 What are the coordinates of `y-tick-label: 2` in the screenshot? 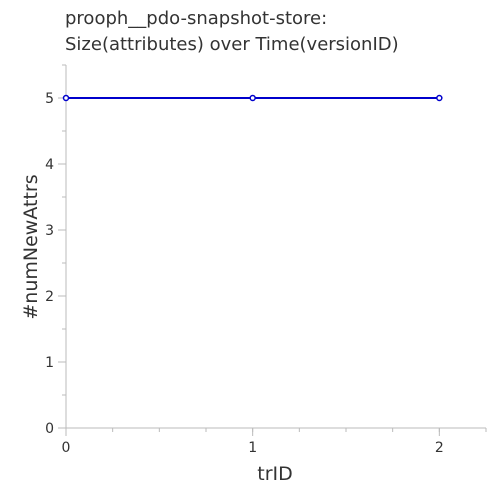 It's located at (49, 297).